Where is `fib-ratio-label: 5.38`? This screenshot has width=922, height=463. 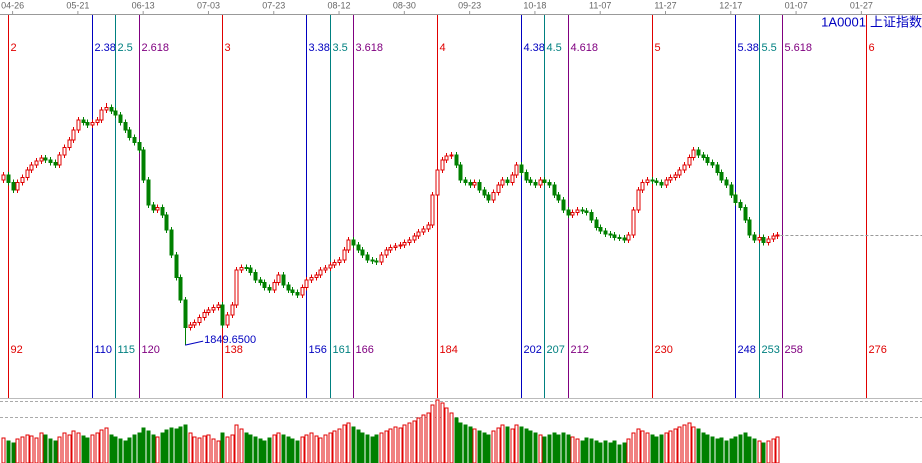
fib-ratio-label: 5.38 is located at coordinates (748, 48).